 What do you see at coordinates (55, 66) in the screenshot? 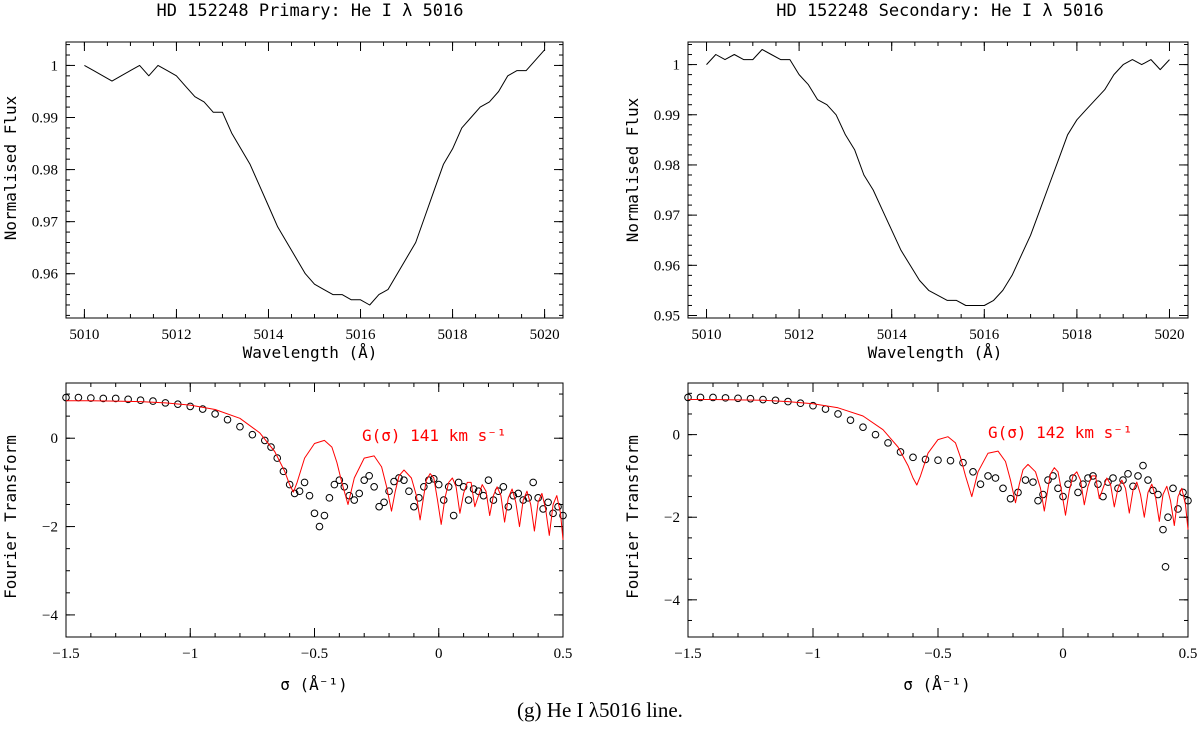
I see `y-tick-label: 1` at bounding box center [55, 66].